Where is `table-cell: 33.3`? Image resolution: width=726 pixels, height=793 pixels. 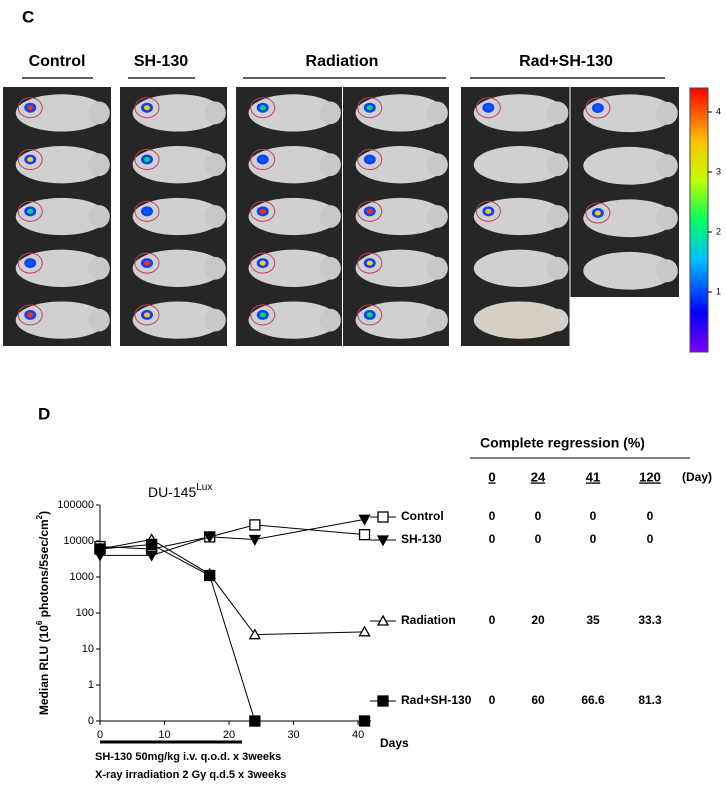
table-cell: 33.3 is located at coordinates (650, 620).